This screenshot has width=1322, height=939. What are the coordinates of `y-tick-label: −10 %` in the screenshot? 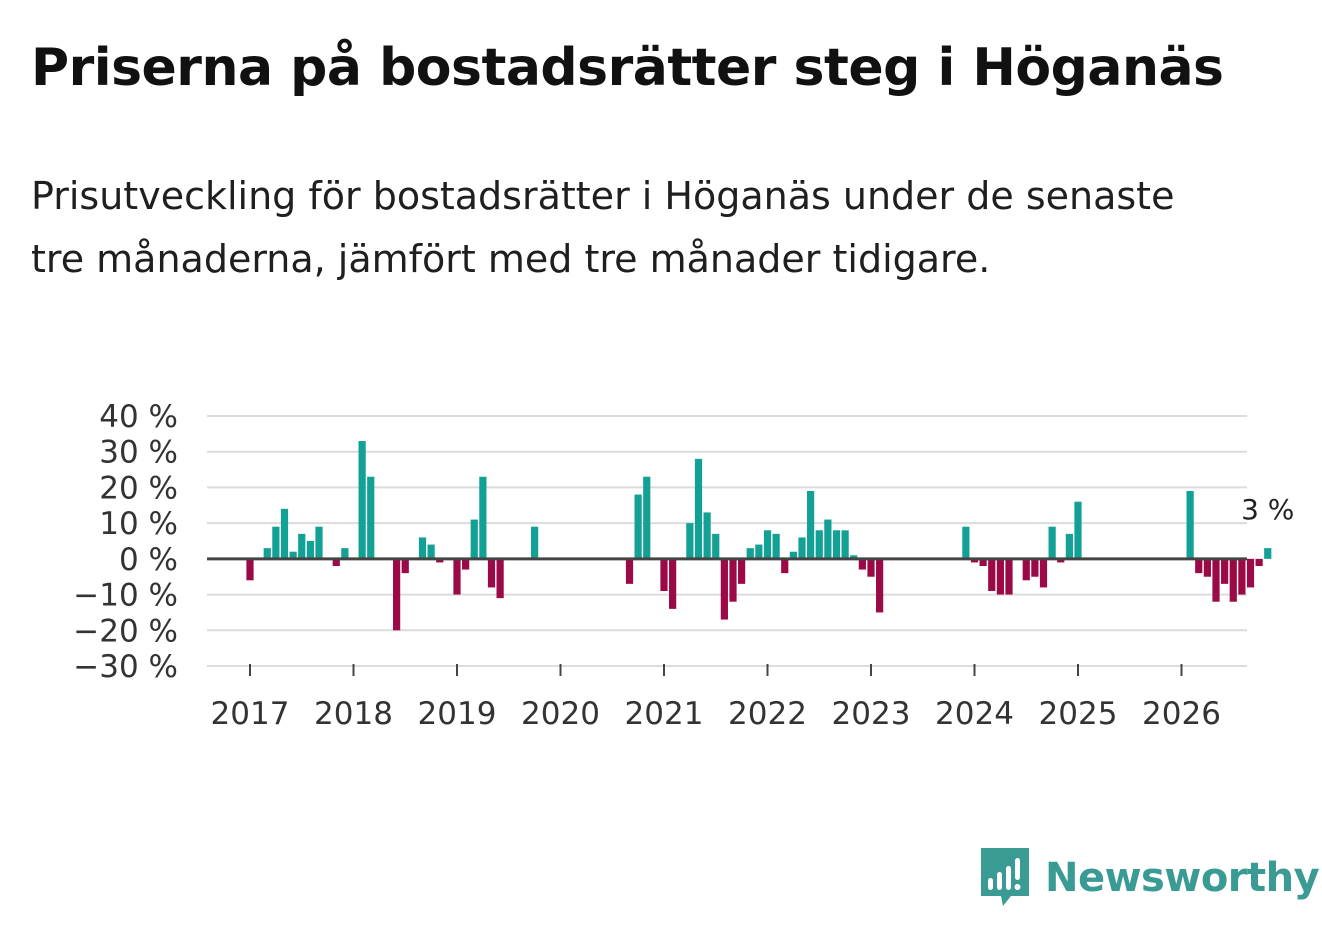 It's located at (125, 596).